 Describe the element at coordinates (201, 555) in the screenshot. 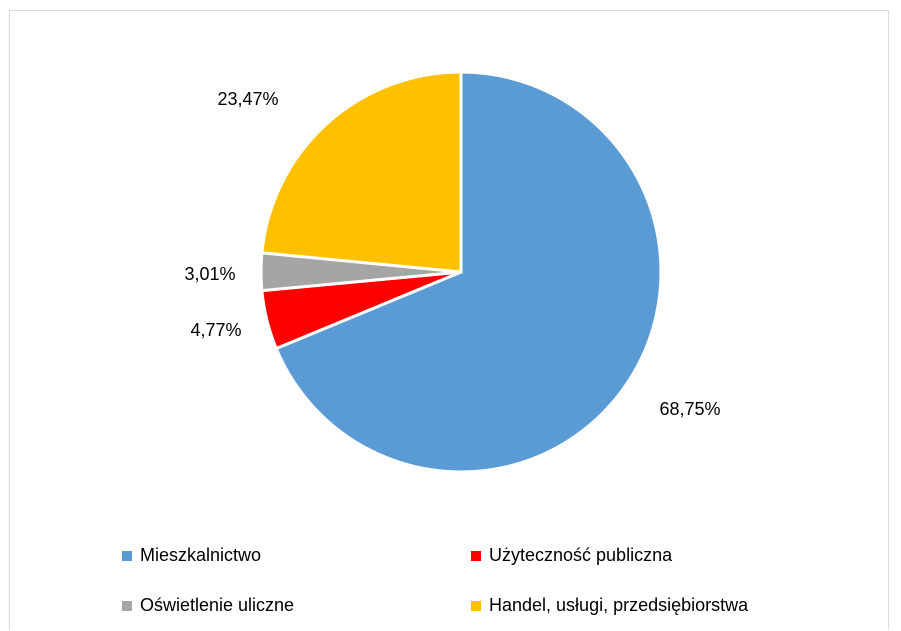

I see `legend-label: Mieszkalnictwo` at that location.